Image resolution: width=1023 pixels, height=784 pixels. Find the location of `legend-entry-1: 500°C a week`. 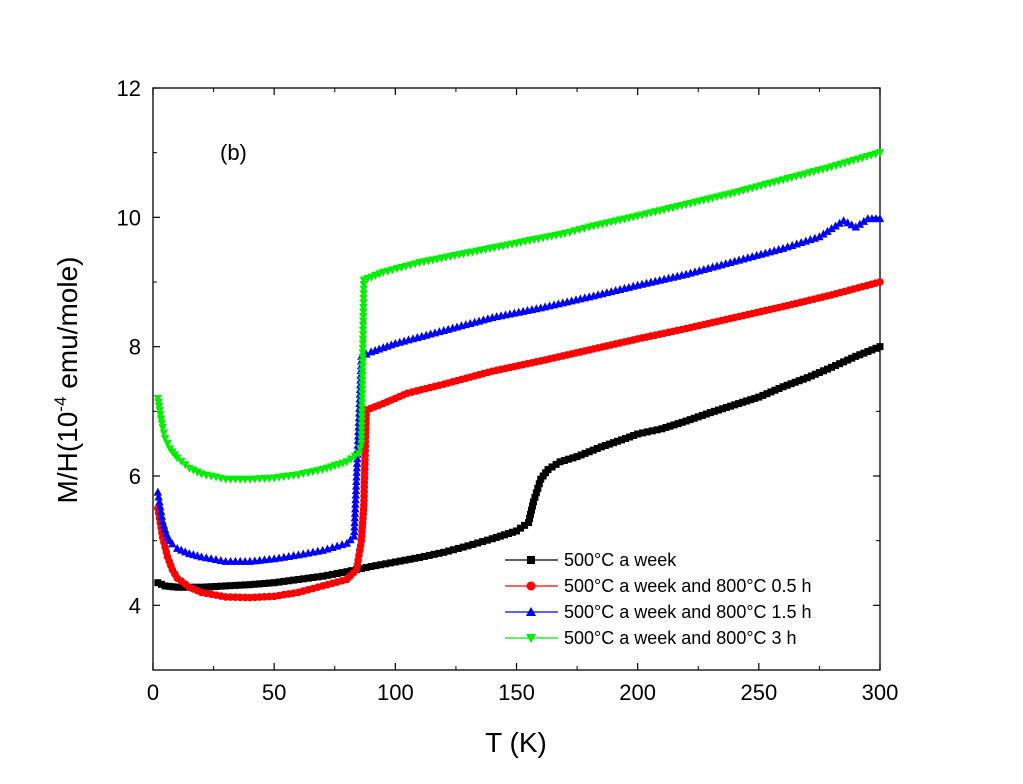

legend-entry-1: 500°C a week is located at coordinates (591, 560).